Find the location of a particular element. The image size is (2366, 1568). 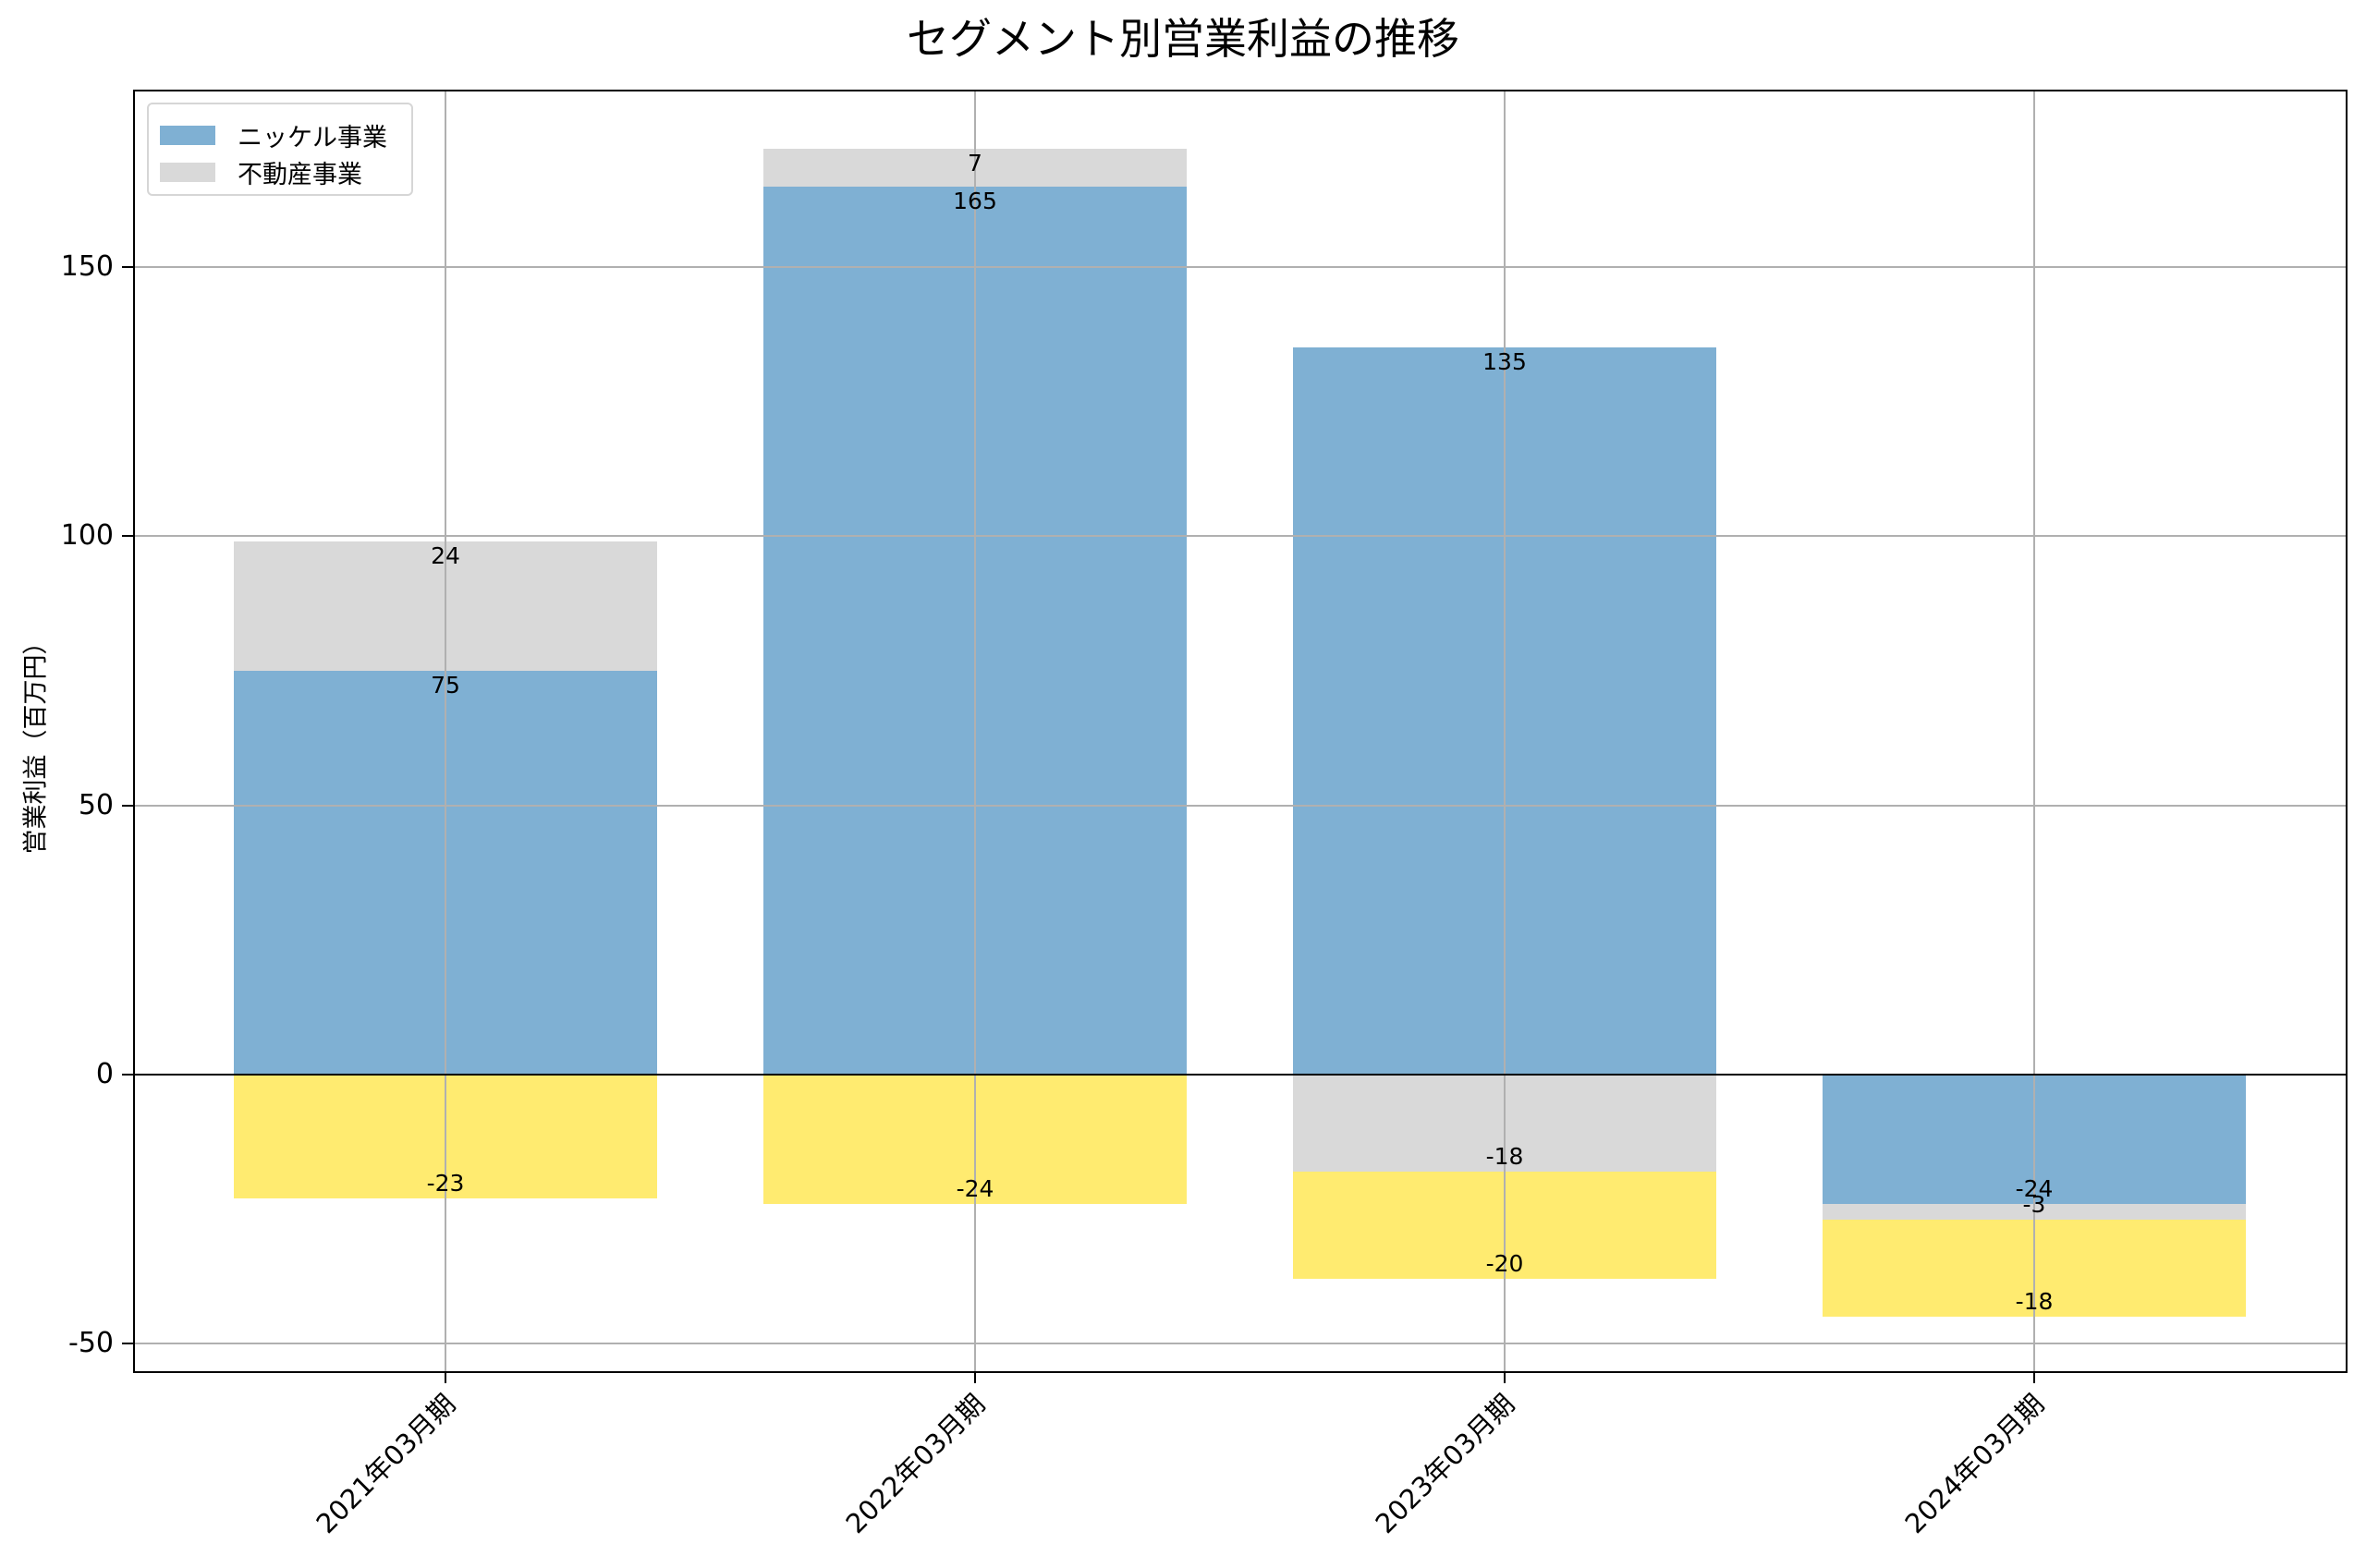

bar-value-label: -20 is located at coordinates (1505, 1264).